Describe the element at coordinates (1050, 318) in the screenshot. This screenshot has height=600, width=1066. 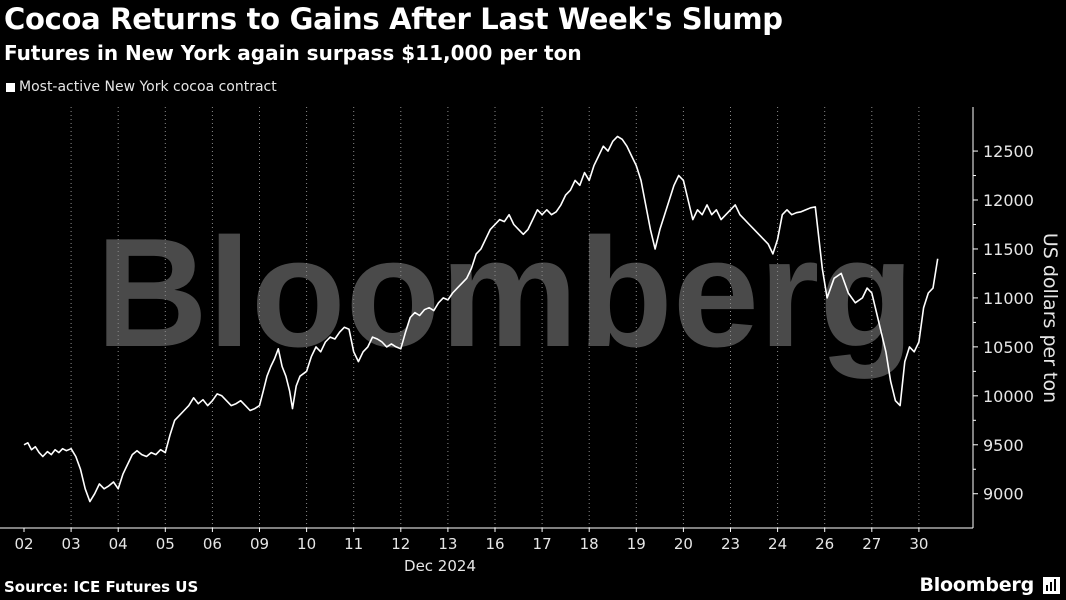
I see `y-axis-label: US dollars per ton` at that location.